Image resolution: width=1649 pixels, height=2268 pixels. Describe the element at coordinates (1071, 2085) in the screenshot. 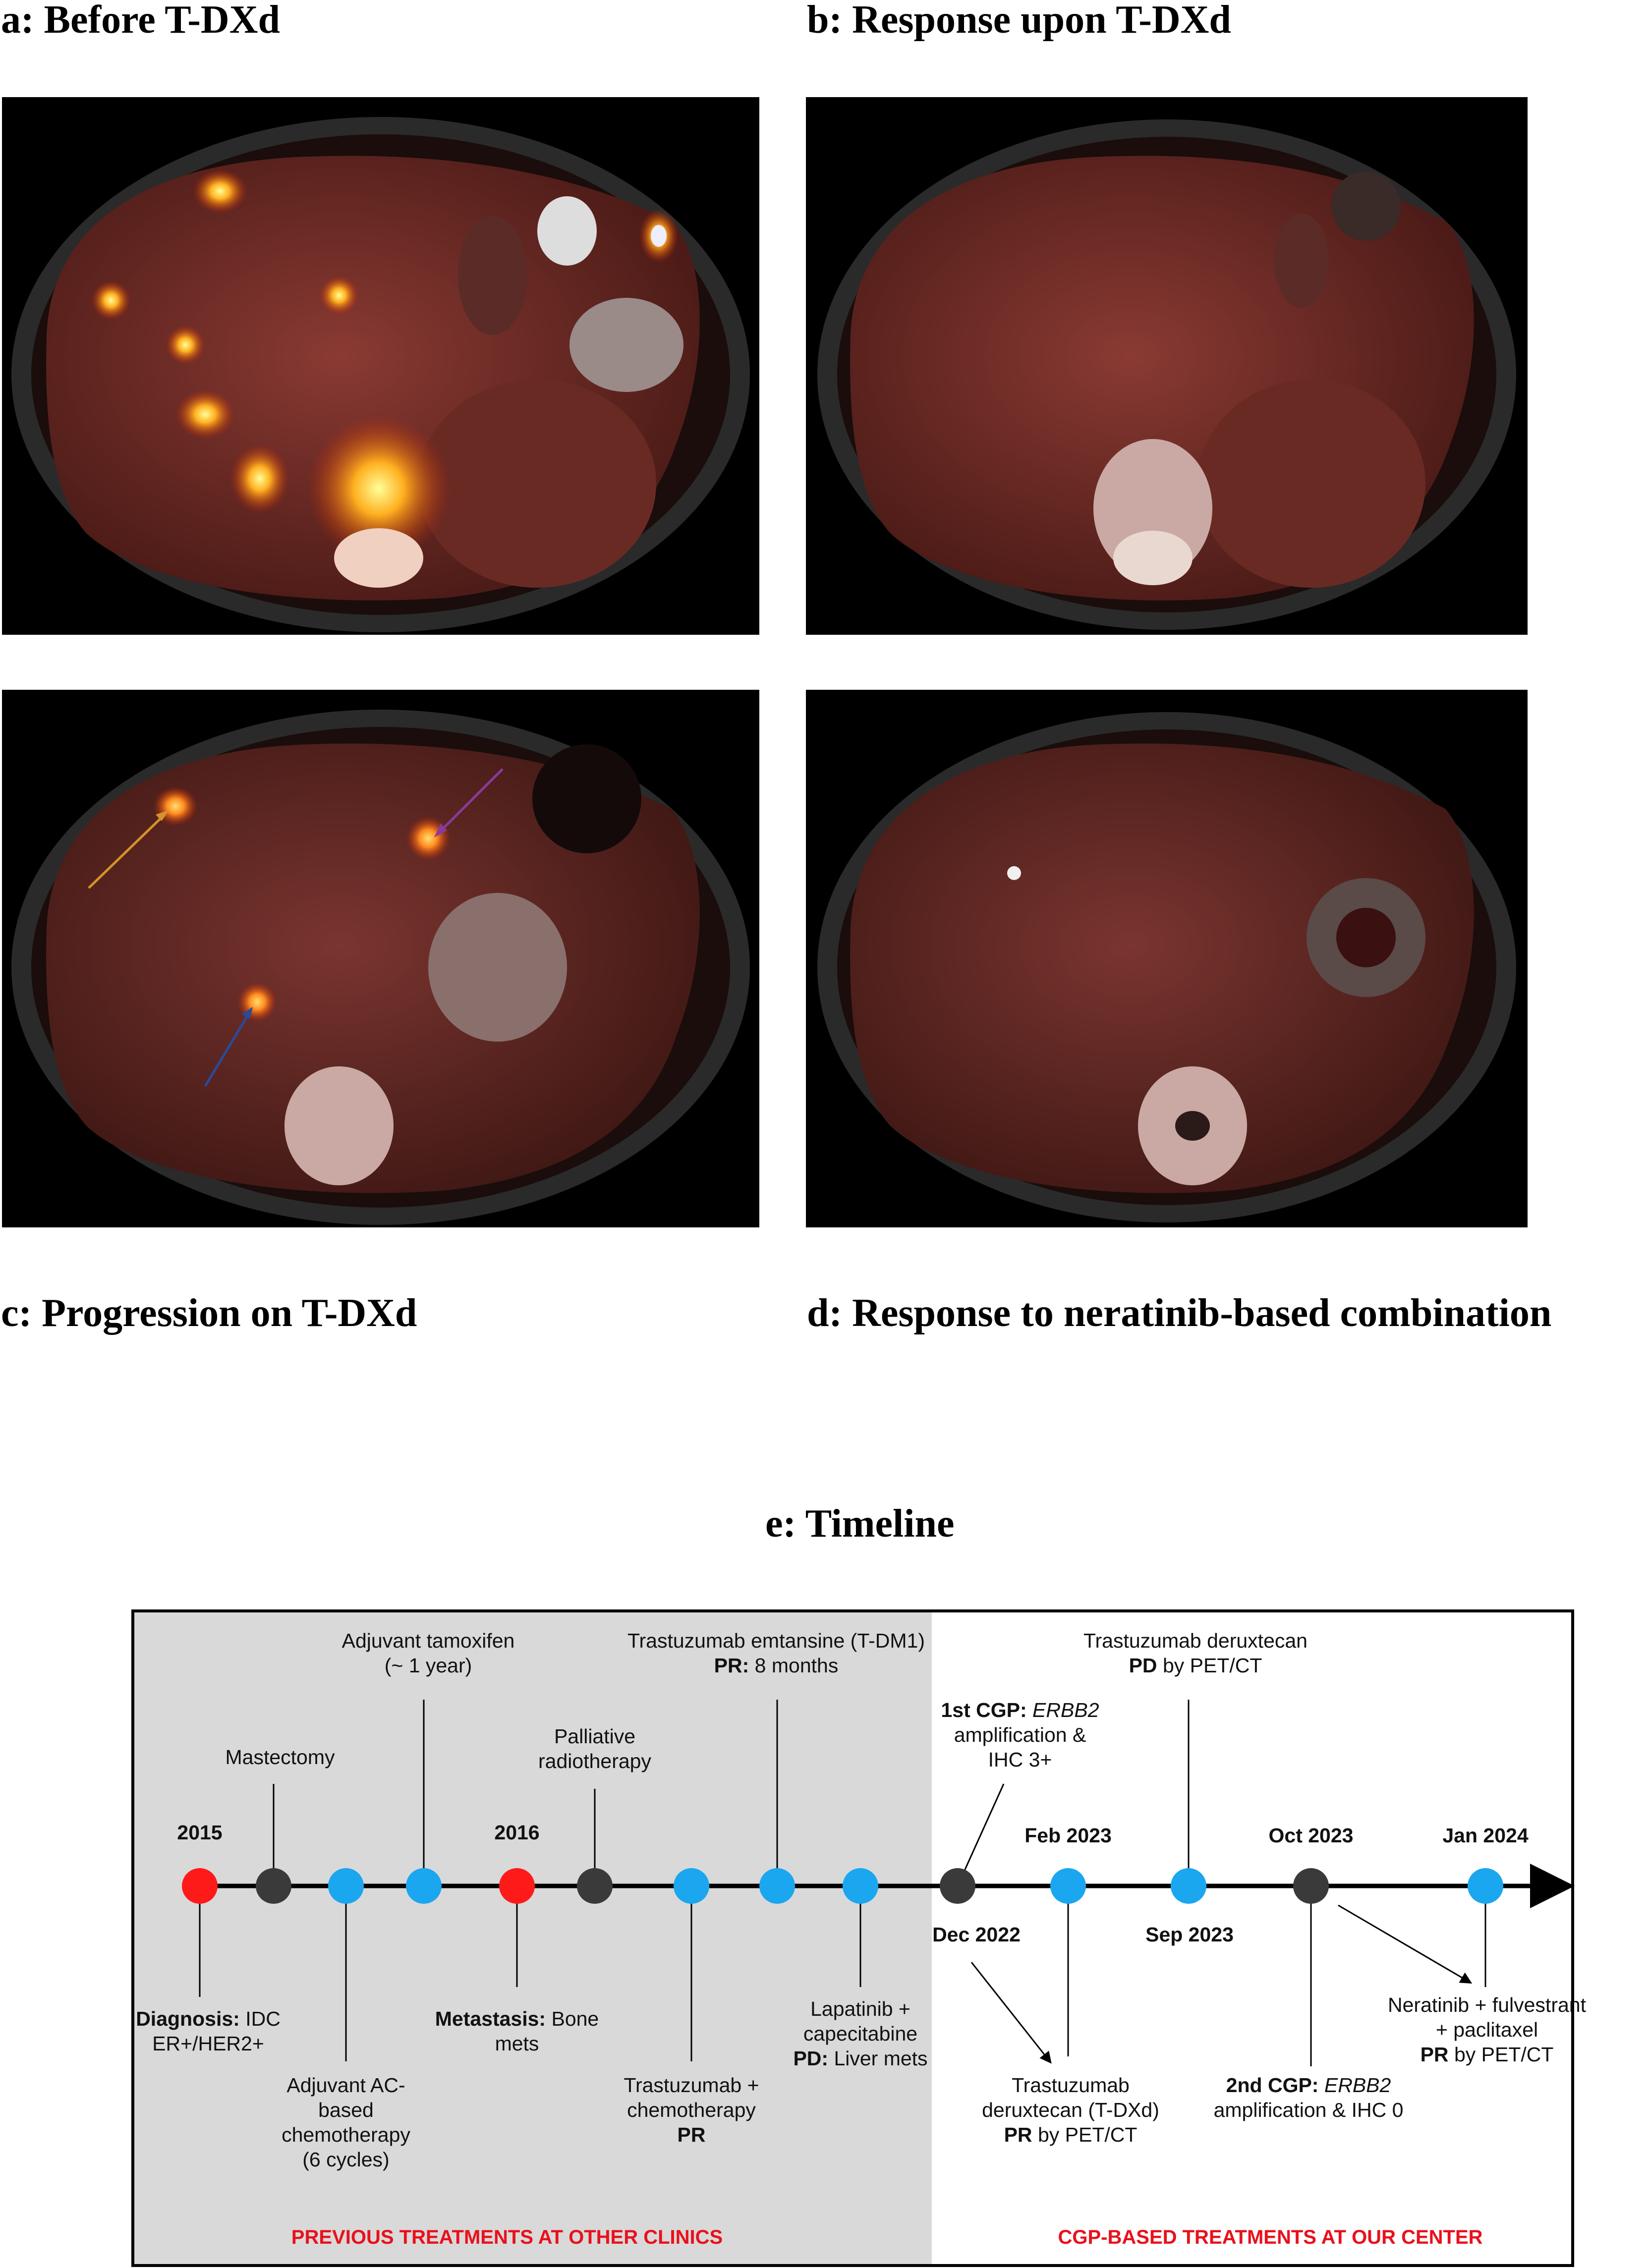

I see `label-tdxd-start-1: Trastuzumab` at that location.